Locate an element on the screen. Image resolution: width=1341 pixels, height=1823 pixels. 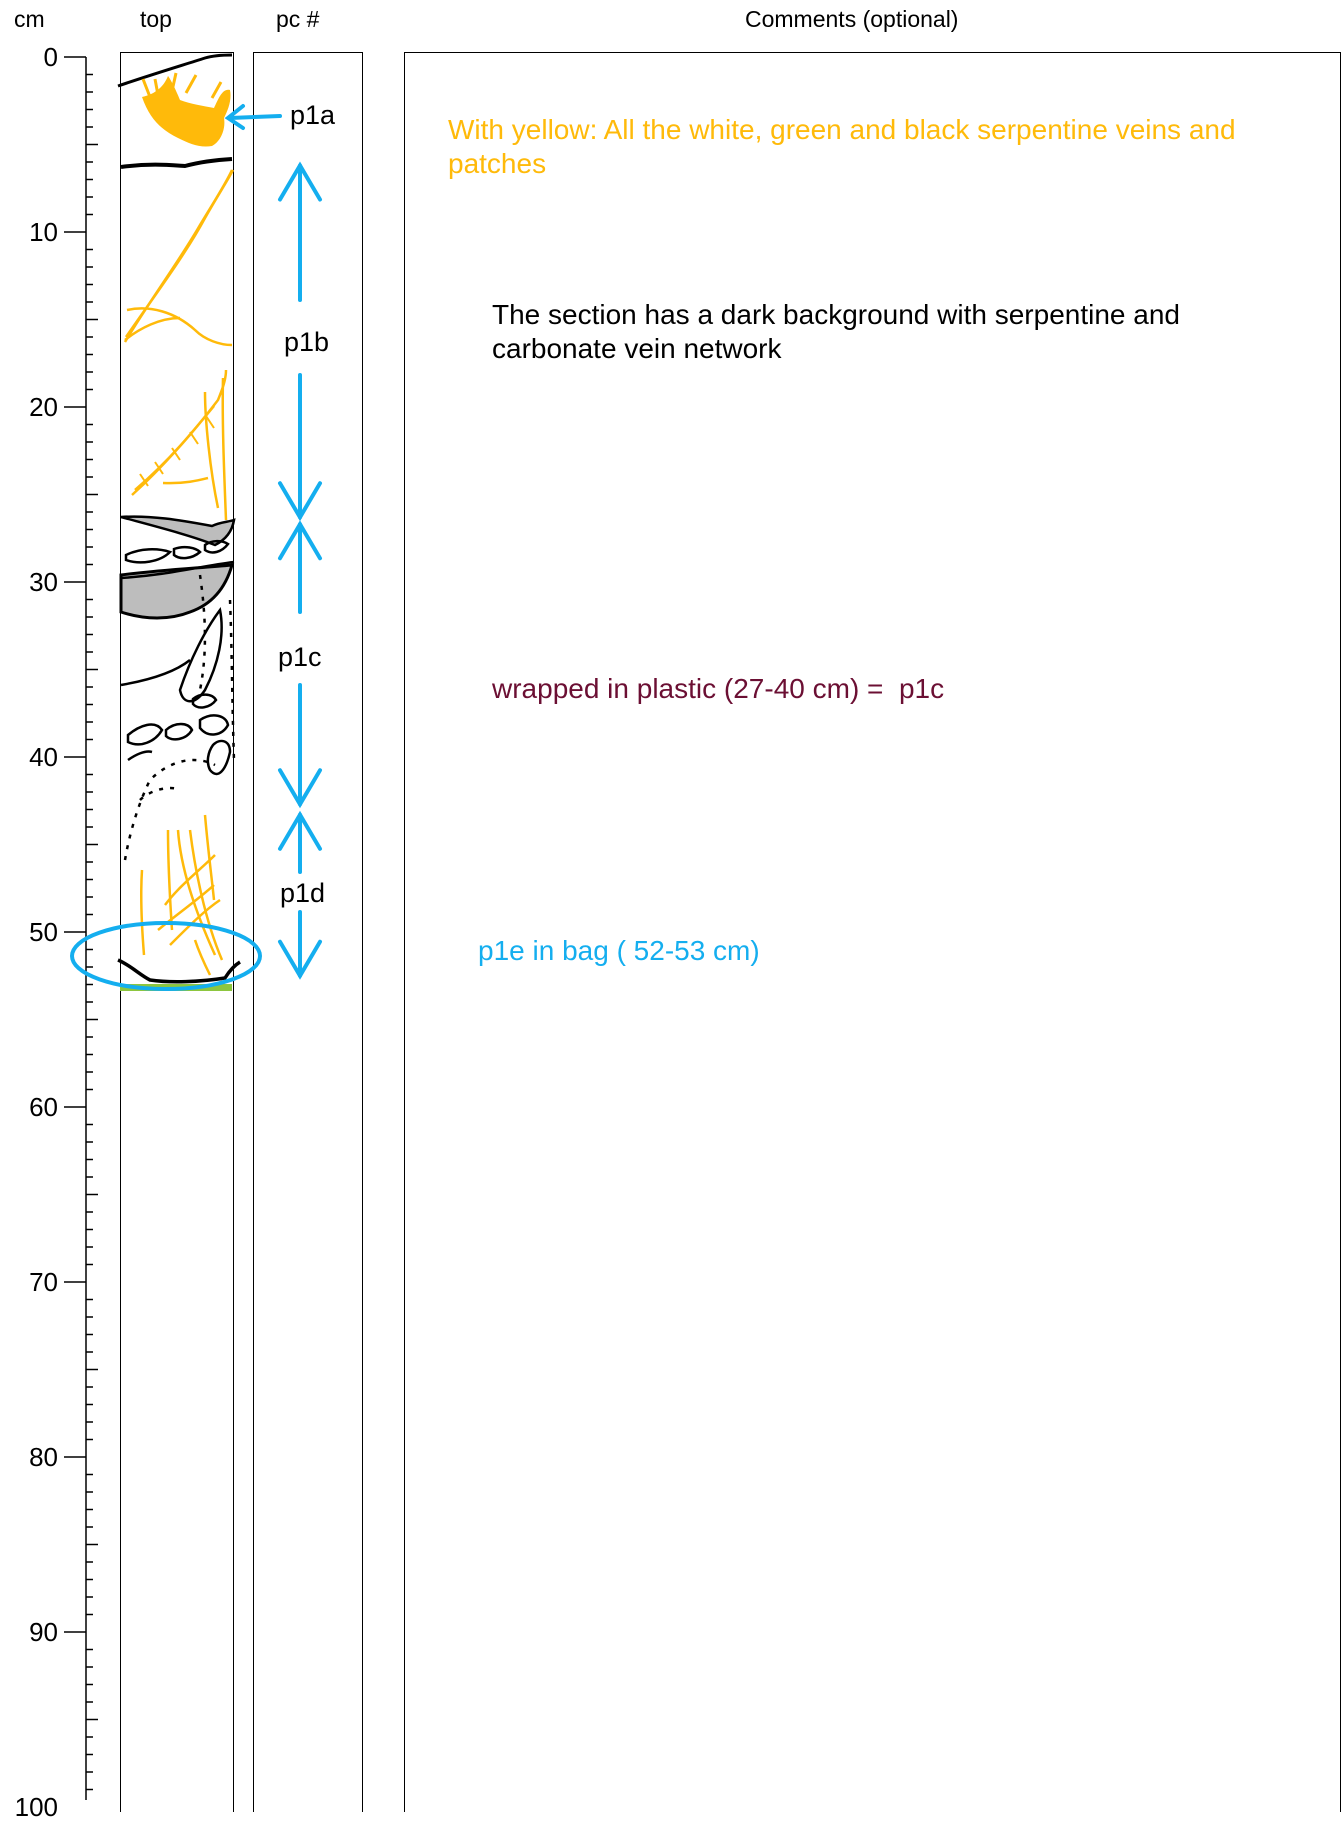
piece-label-p1d: p1d is located at coordinates (302, 893).